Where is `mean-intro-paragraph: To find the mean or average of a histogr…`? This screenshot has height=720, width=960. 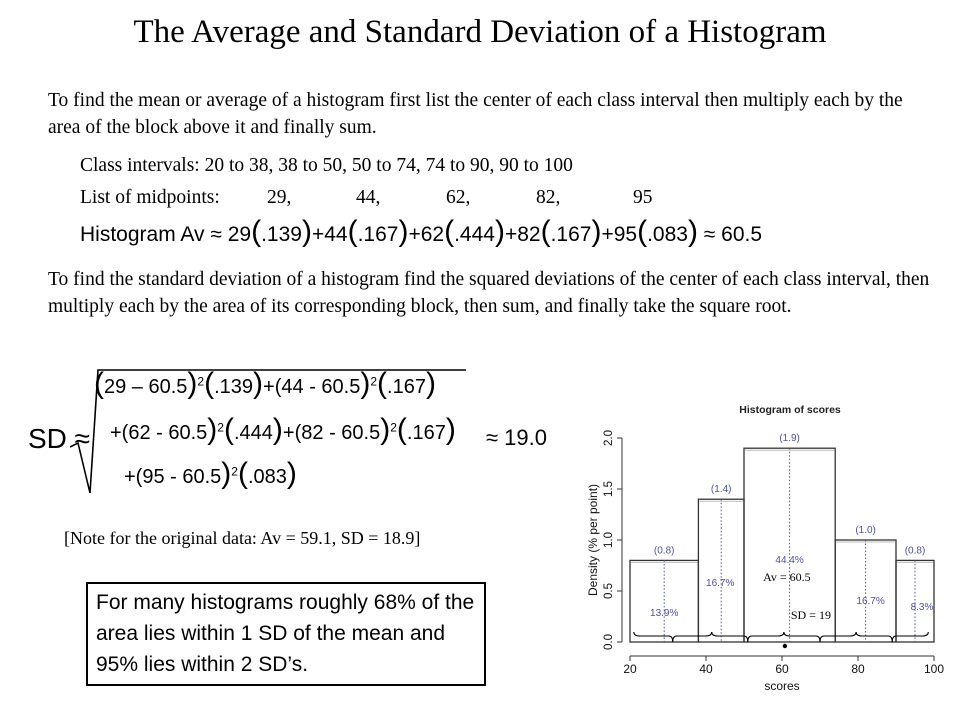
mean-intro-paragraph: To find the mean or average of a histogr… is located at coordinates (475, 114).